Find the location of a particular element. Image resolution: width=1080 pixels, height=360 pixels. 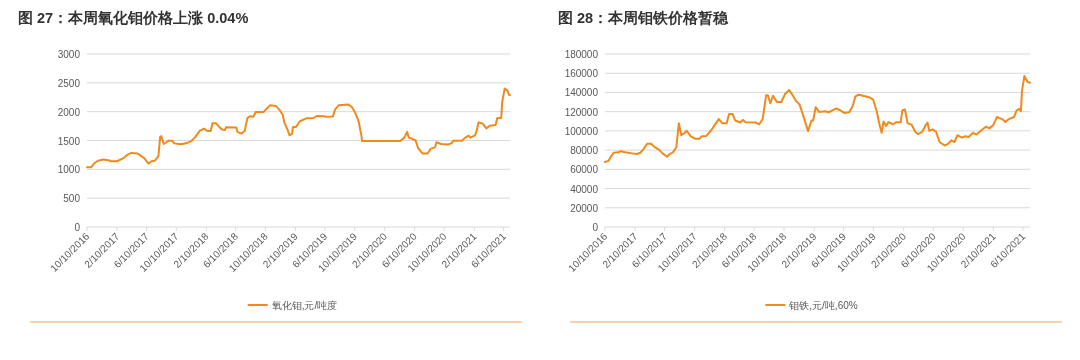

y-tick-label: 100000 is located at coordinates (581, 131).